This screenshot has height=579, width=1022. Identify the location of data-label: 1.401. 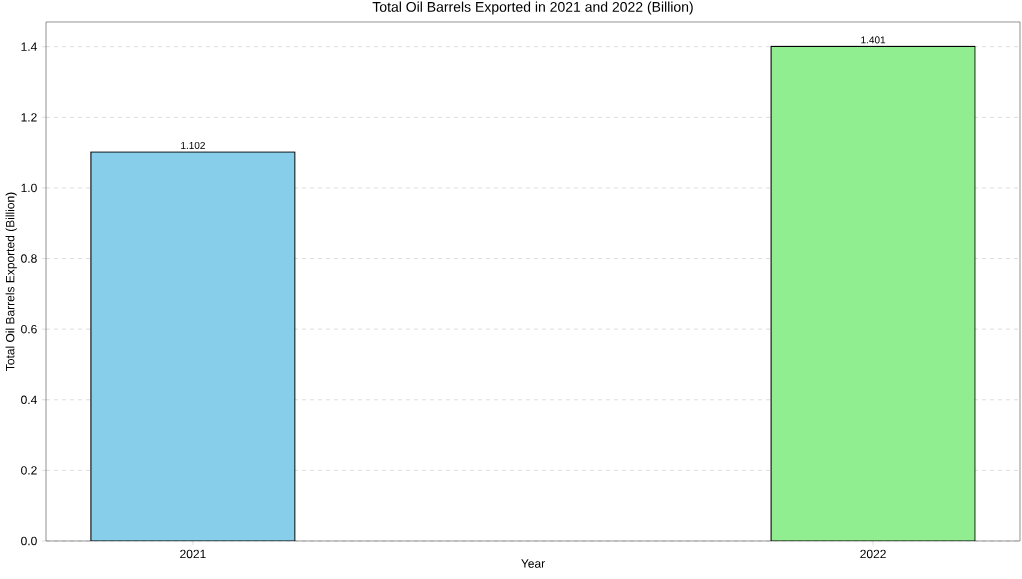
(873, 40).